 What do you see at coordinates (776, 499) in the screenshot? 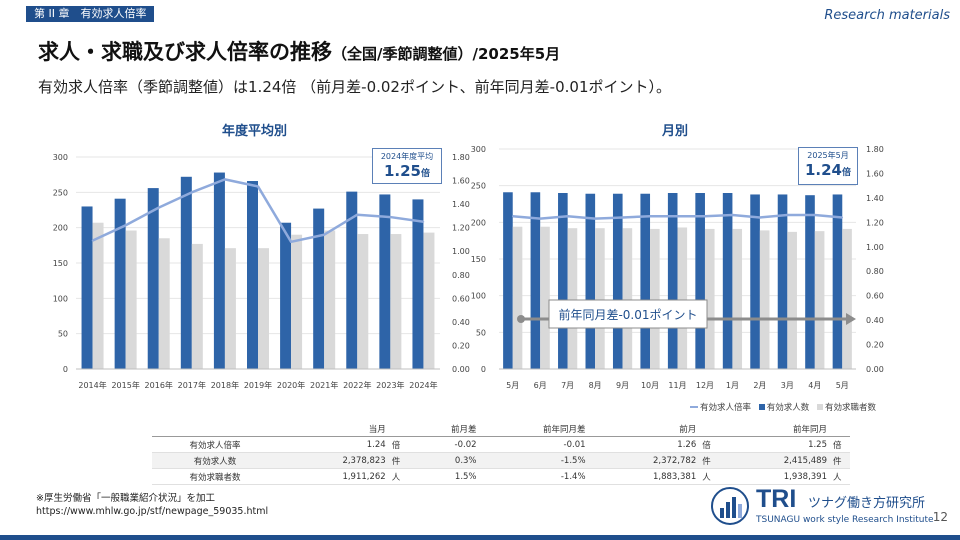
I see `logo-mark: TRI` at bounding box center [776, 499].